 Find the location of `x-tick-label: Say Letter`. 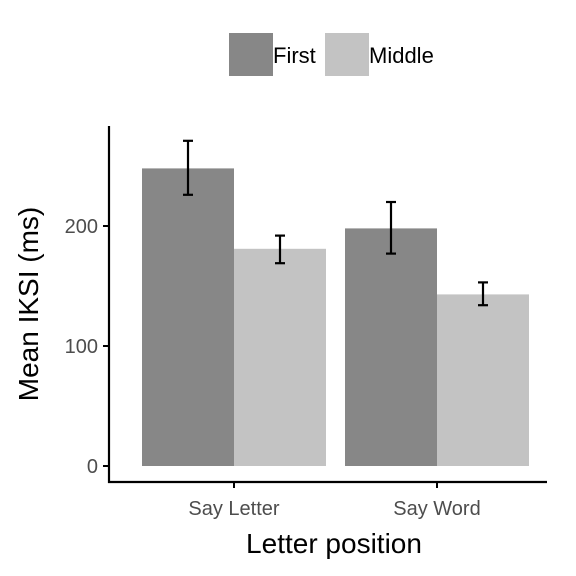

x-tick-label: Say Letter is located at coordinates (234, 509).